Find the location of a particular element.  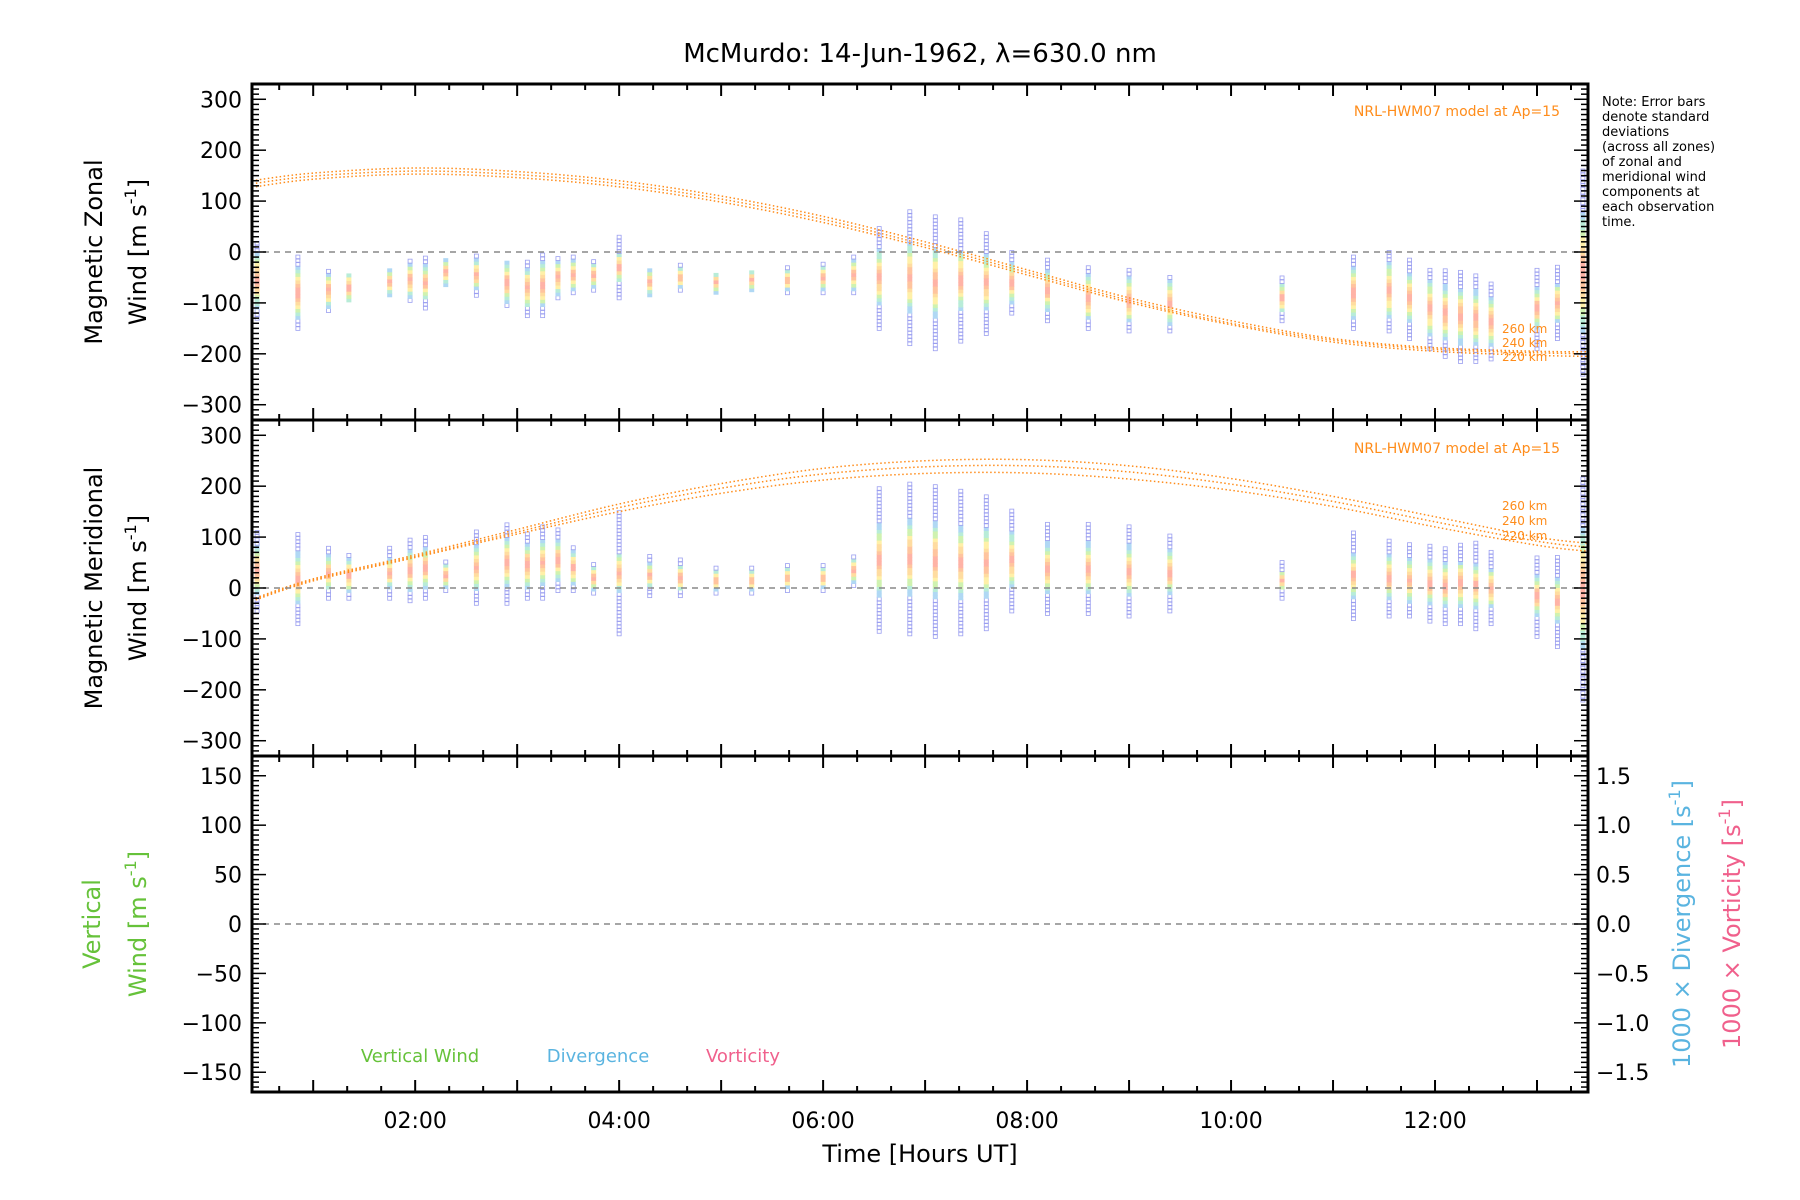

note-line: each observation is located at coordinates (1658, 207).